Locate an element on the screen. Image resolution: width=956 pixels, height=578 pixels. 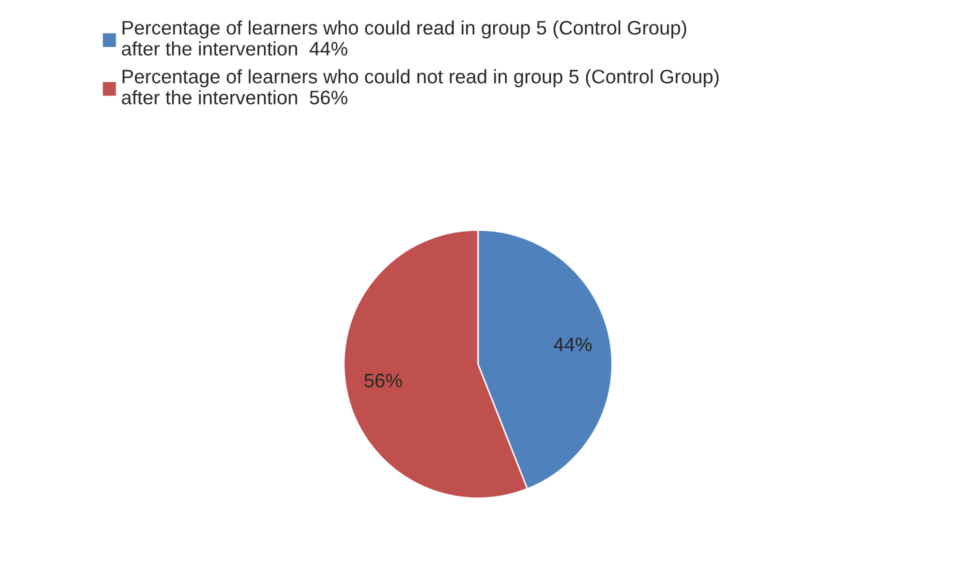
data-label: 44% is located at coordinates (573, 345).